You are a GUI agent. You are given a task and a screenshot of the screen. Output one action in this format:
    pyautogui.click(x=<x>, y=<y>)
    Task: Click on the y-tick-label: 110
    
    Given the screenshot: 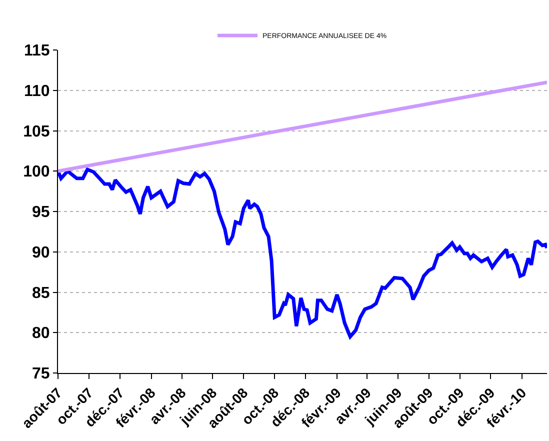 What is the action you would take?
    pyautogui.click(x=37, y=91)
    